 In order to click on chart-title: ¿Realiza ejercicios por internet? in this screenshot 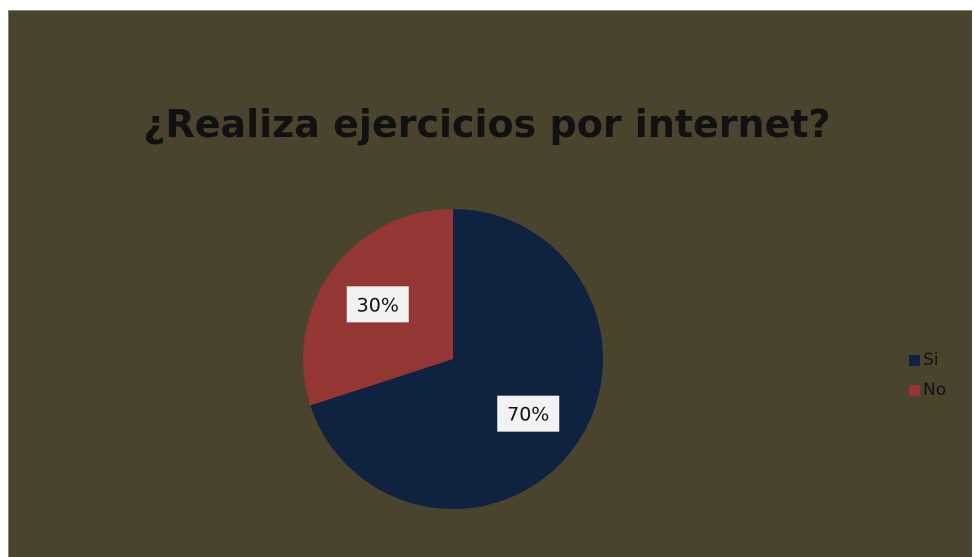, I will do `click(487, 124)`.